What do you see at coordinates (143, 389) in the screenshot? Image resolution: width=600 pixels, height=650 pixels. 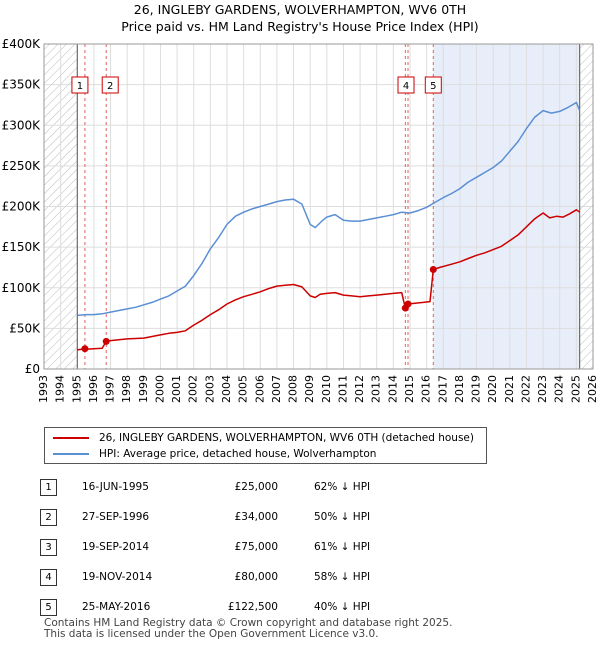 I see `x-tick-label: 1999` at bounding box center [143, 389].